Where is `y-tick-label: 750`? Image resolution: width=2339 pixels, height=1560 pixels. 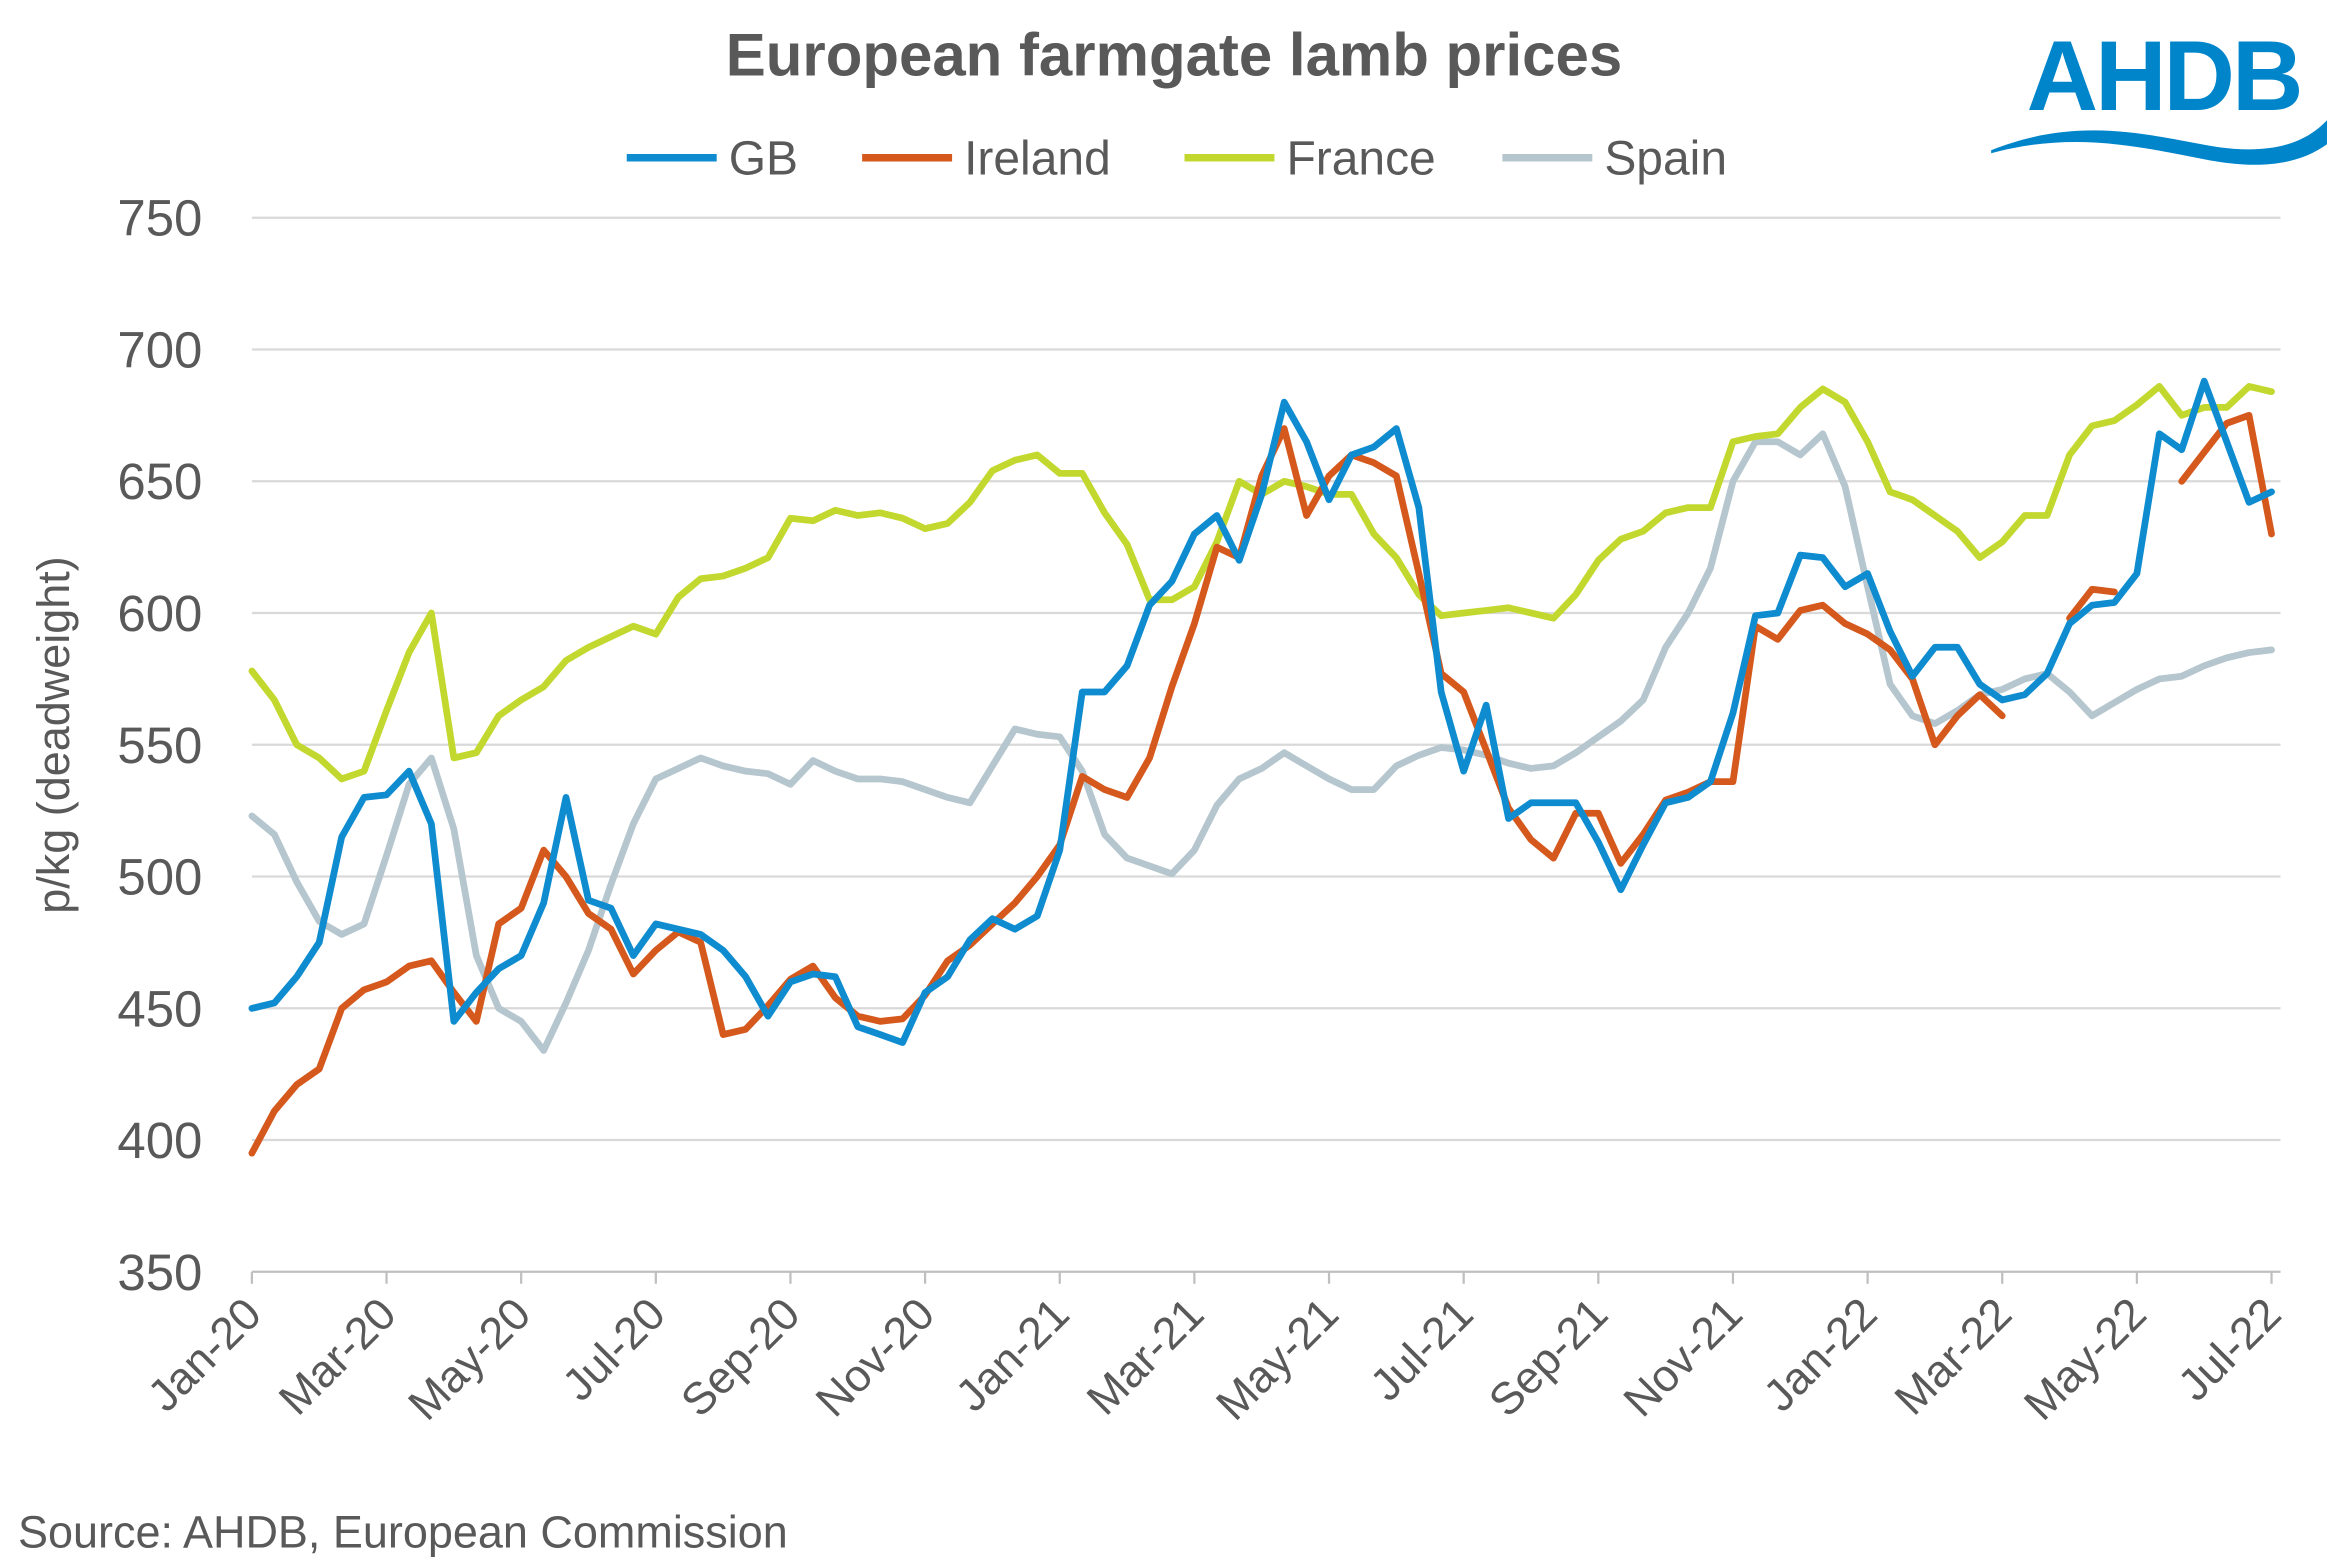
y-tick-label: 750 is located at coordinates (159, 218).